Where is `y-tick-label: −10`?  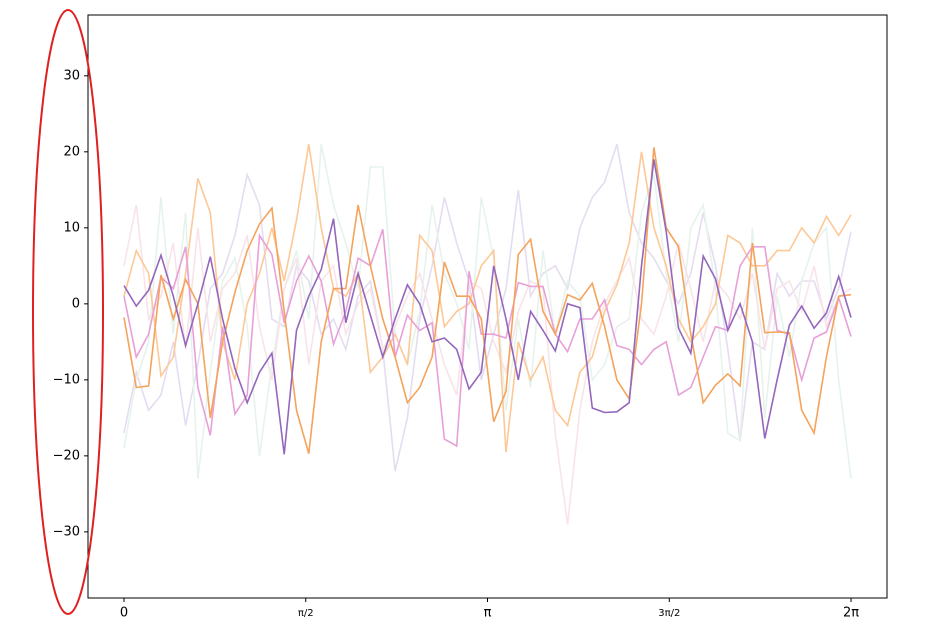
y-tick-label: −10 is located at coordinates (66, 379).